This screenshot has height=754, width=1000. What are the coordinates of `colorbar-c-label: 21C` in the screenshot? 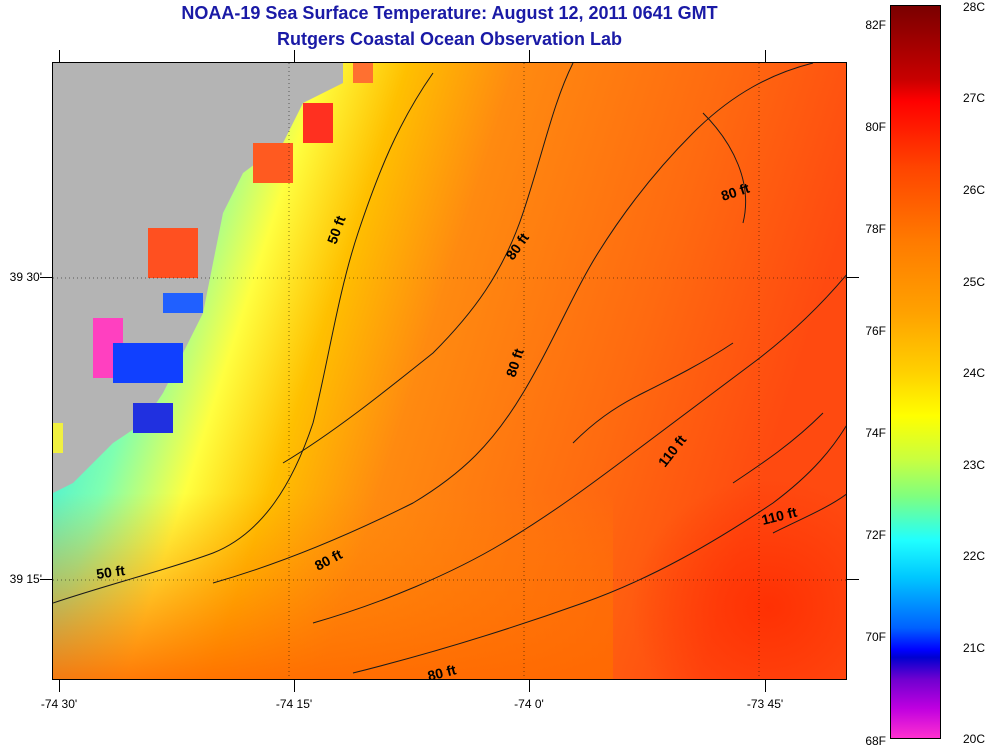 It's located at (974, 648).